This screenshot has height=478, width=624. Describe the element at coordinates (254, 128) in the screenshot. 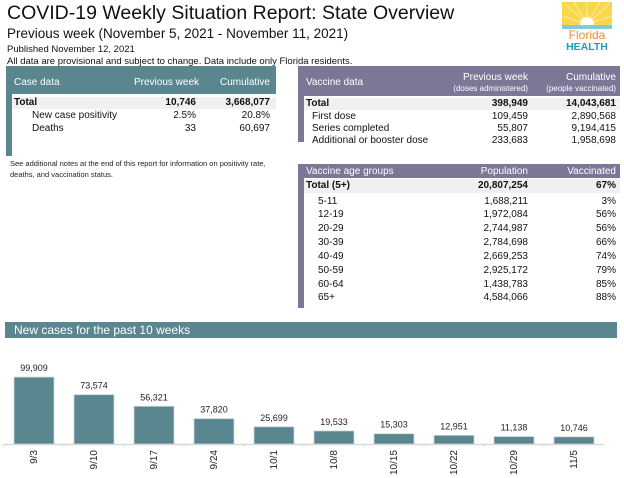

I see `row-cumulative-value: 60,697` at that location.